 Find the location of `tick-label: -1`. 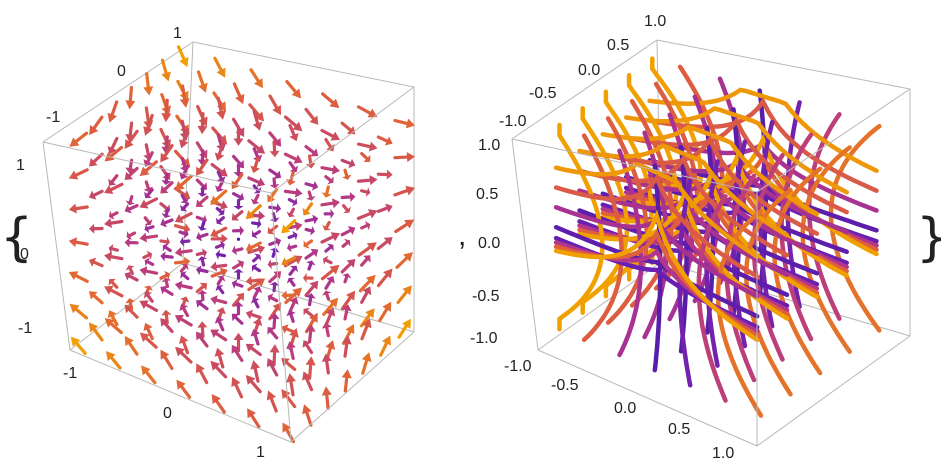

tick-label: -1 is located at coordinates (25, 328).